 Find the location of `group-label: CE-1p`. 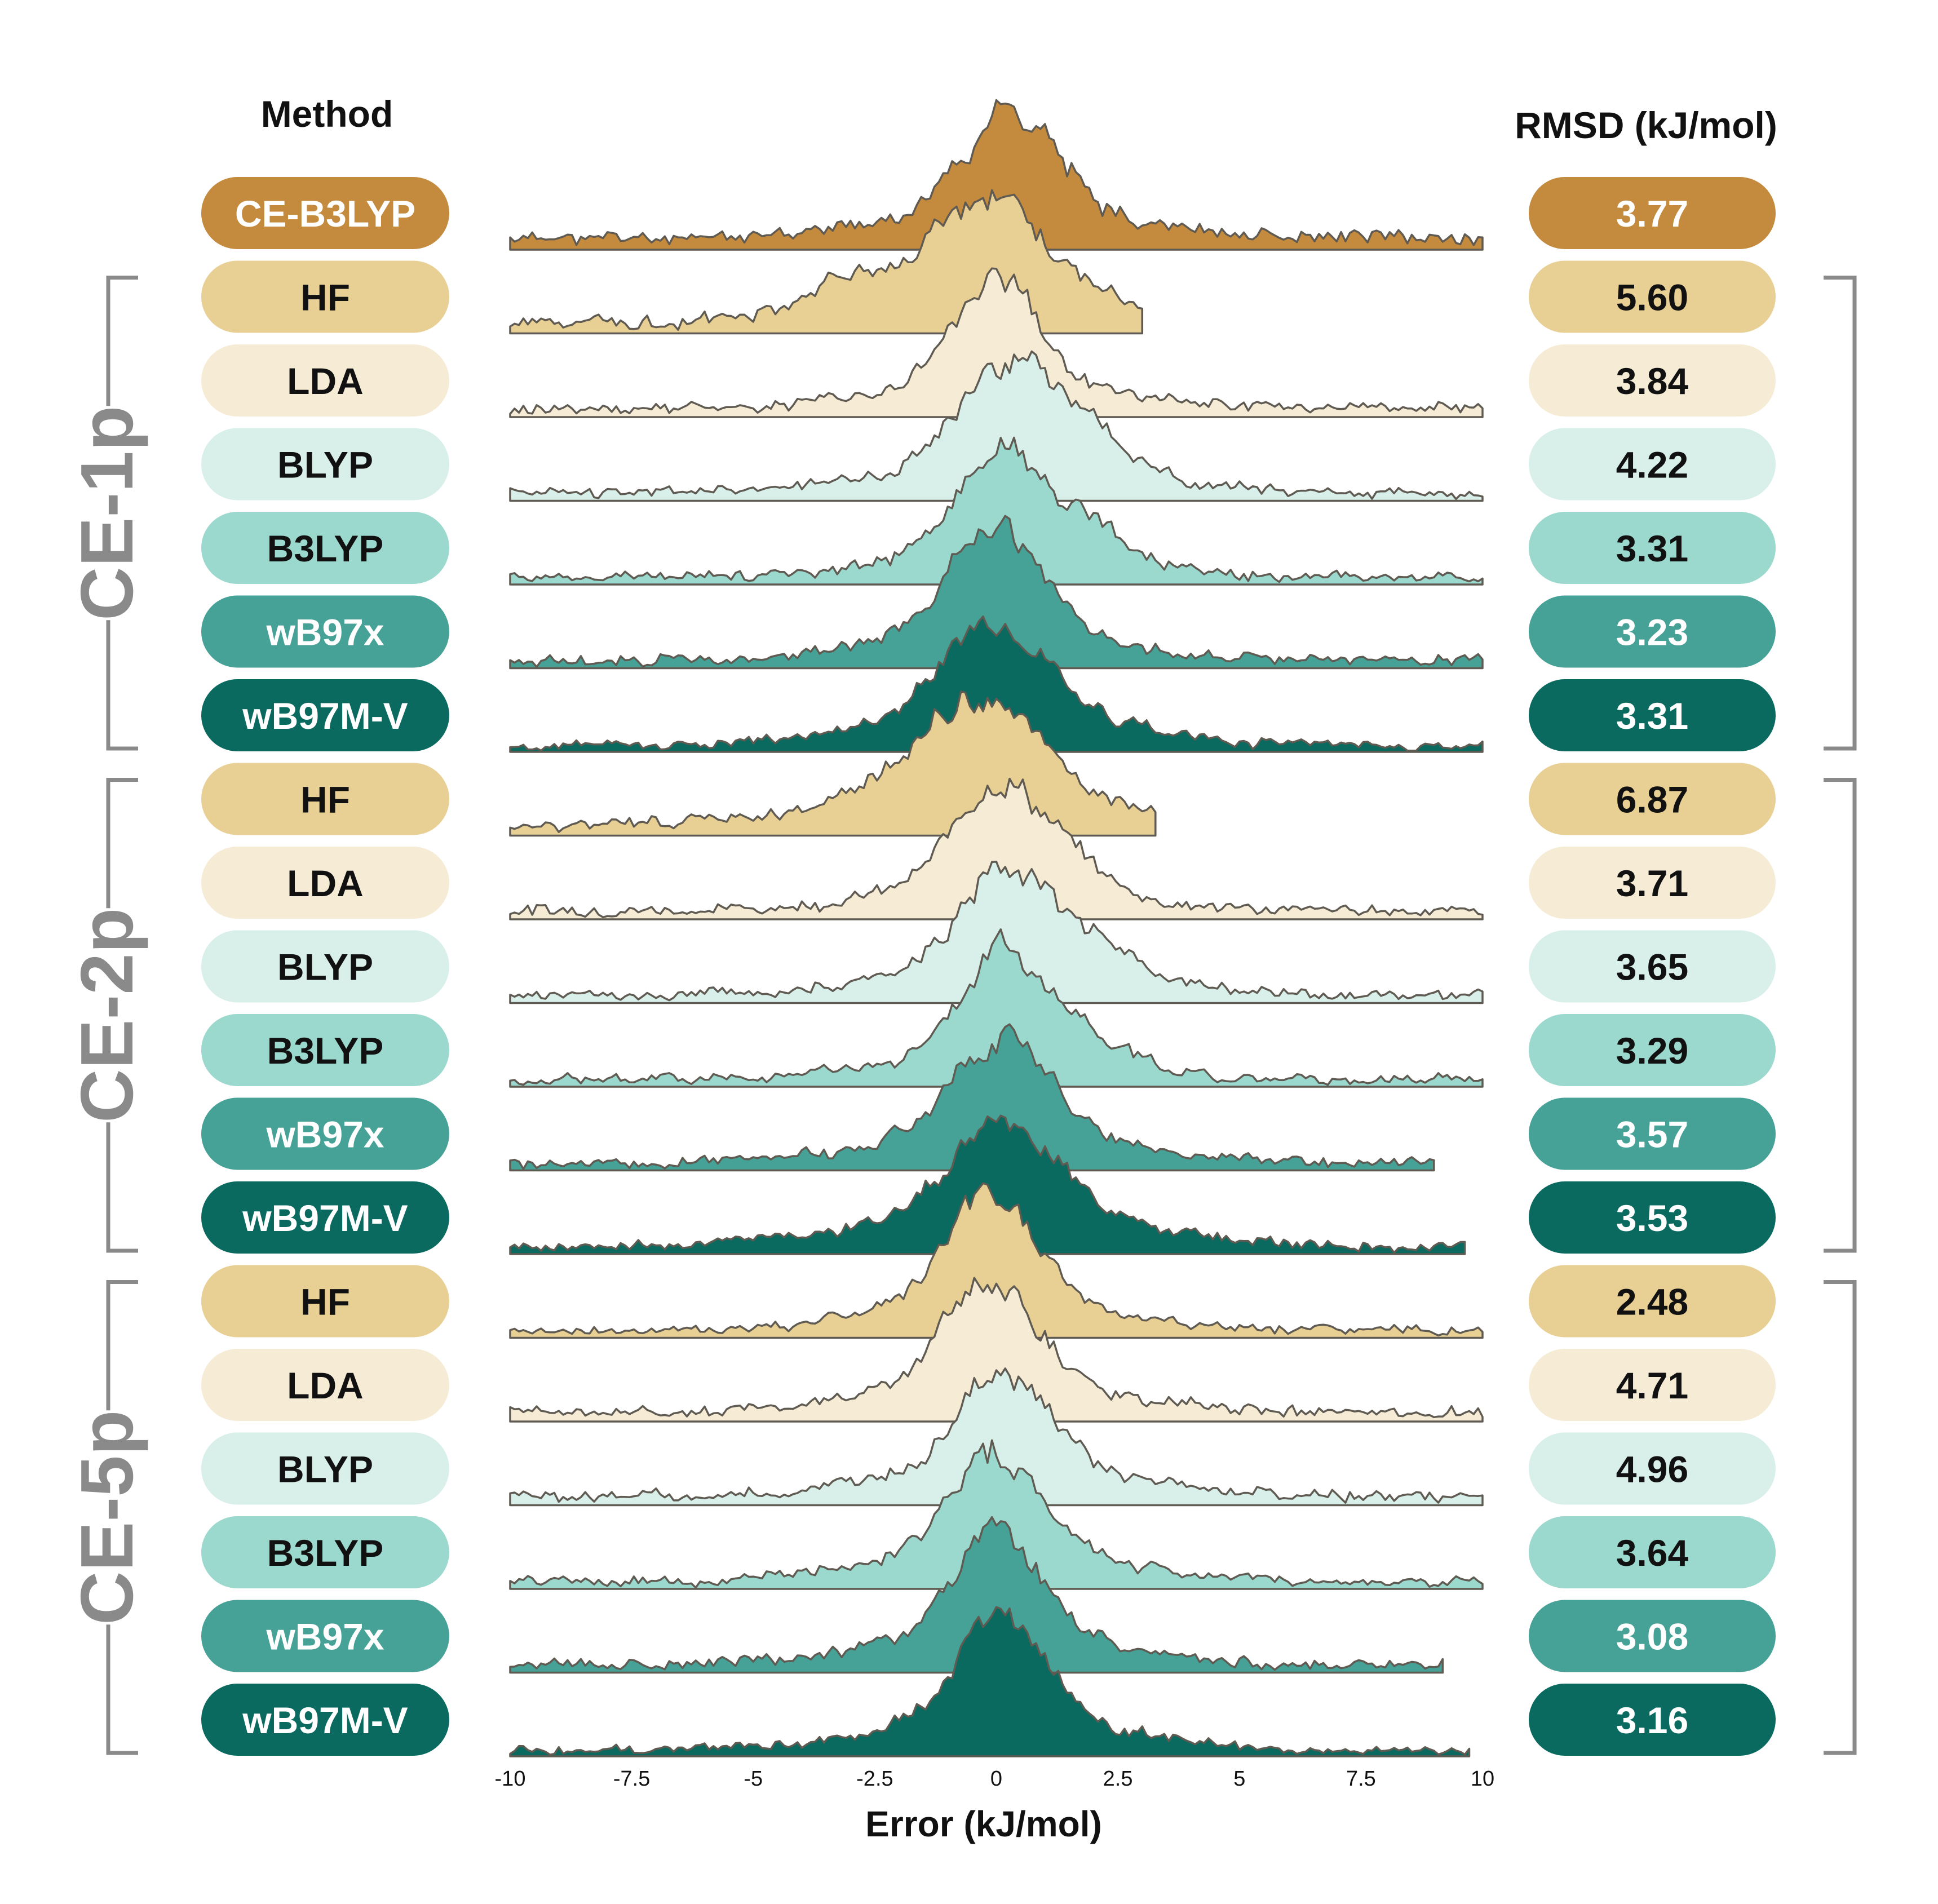

group-label: CE-1p is located at coordinates (106, 513).